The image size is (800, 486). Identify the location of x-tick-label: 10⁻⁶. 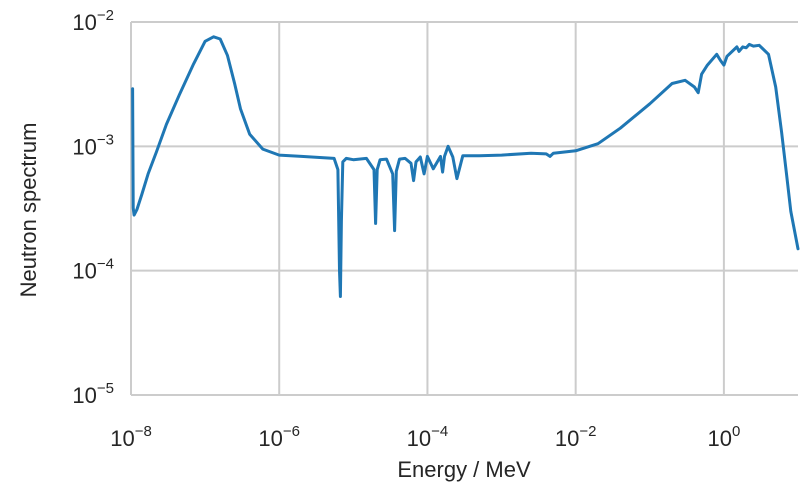
(279, 437).